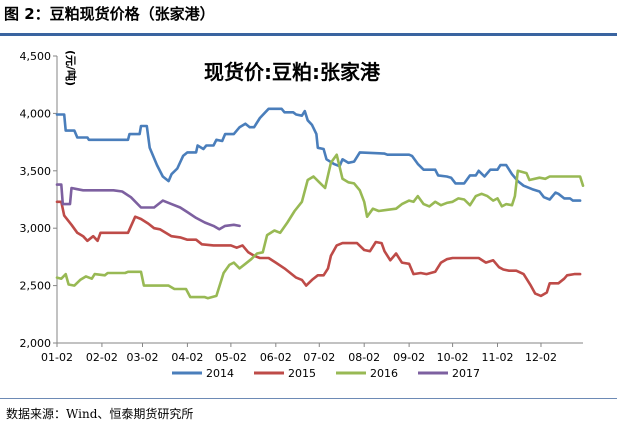  What do you see at coordinates (187, 357) in the screenshot?
I see `x-tick-label: 04-02` at bounding box center [187, 357].